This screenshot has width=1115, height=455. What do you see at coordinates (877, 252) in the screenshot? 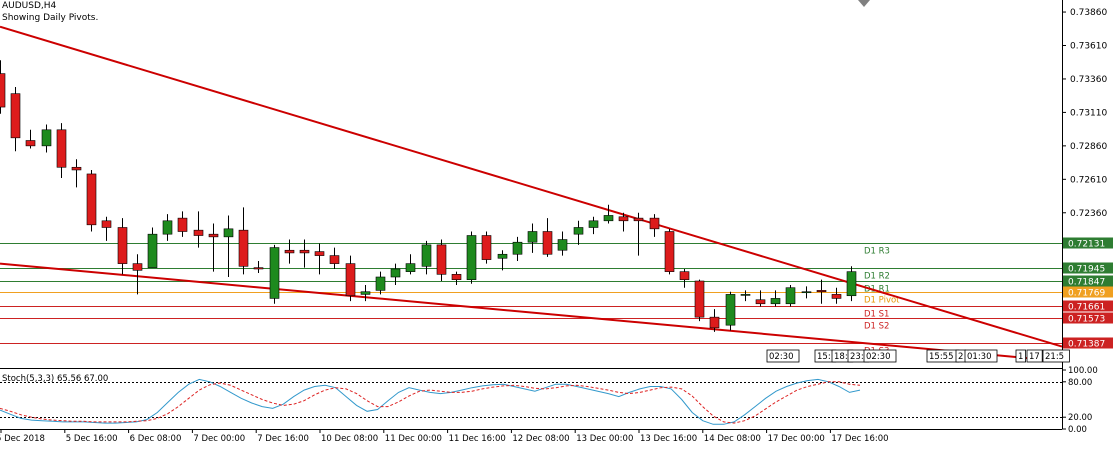
I see `pivot-label: D1 R3` at bounding box center [877, 252].